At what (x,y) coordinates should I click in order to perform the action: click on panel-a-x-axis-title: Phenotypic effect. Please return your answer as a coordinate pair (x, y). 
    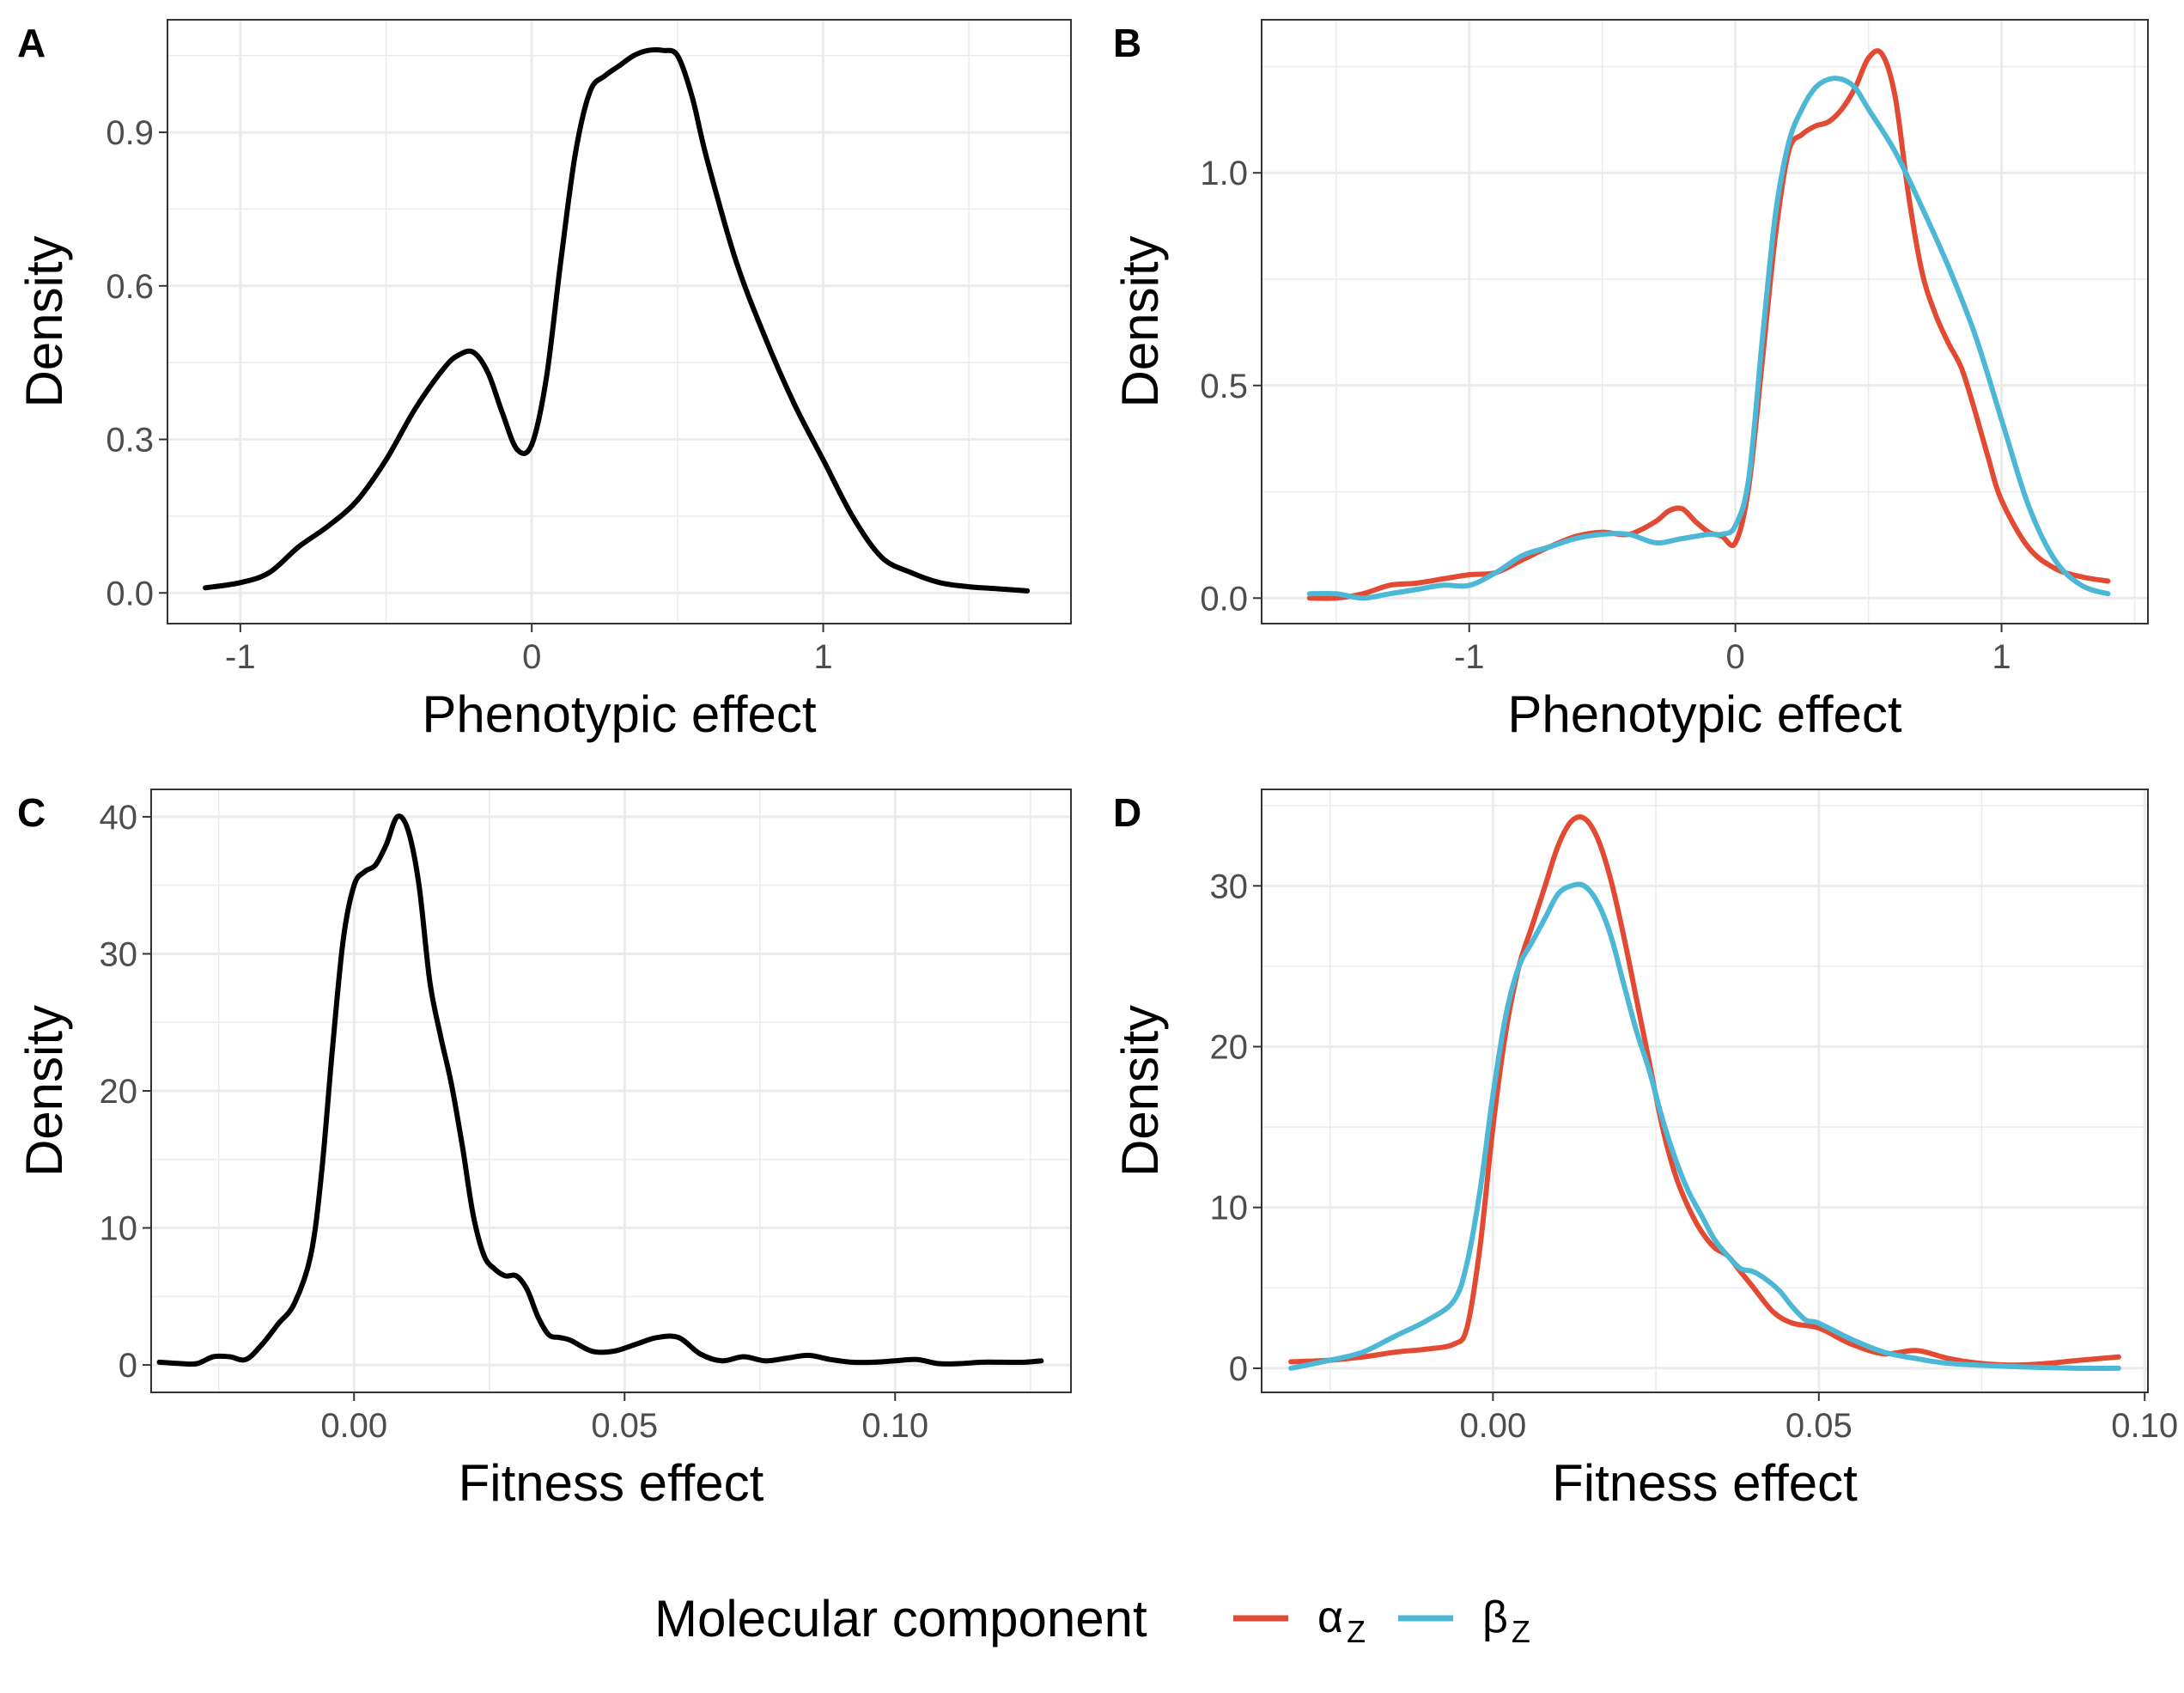
    Looking at the image, I should click on (619, 714).